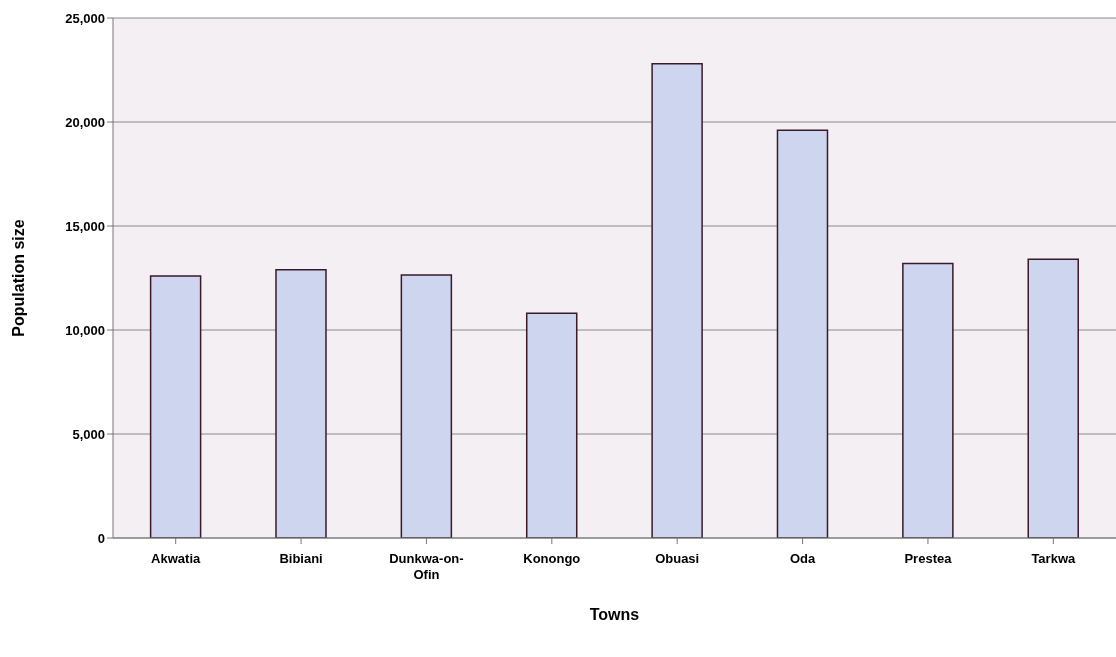  What do you see at coordinates (614, 614) in the screenshot?
I see `x-axis-title: Towns` at bounding box center [614, 614].